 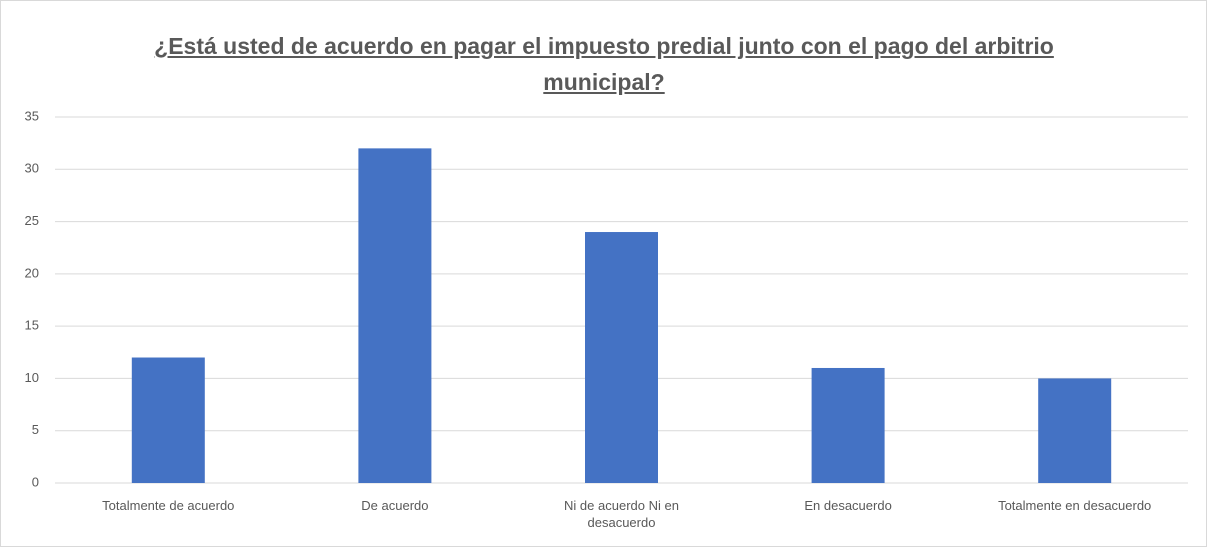 What do you see at coordinates (32, 377) in the screenshot?
I see `y-tick-label: 10` at bounding box center [32, 377].